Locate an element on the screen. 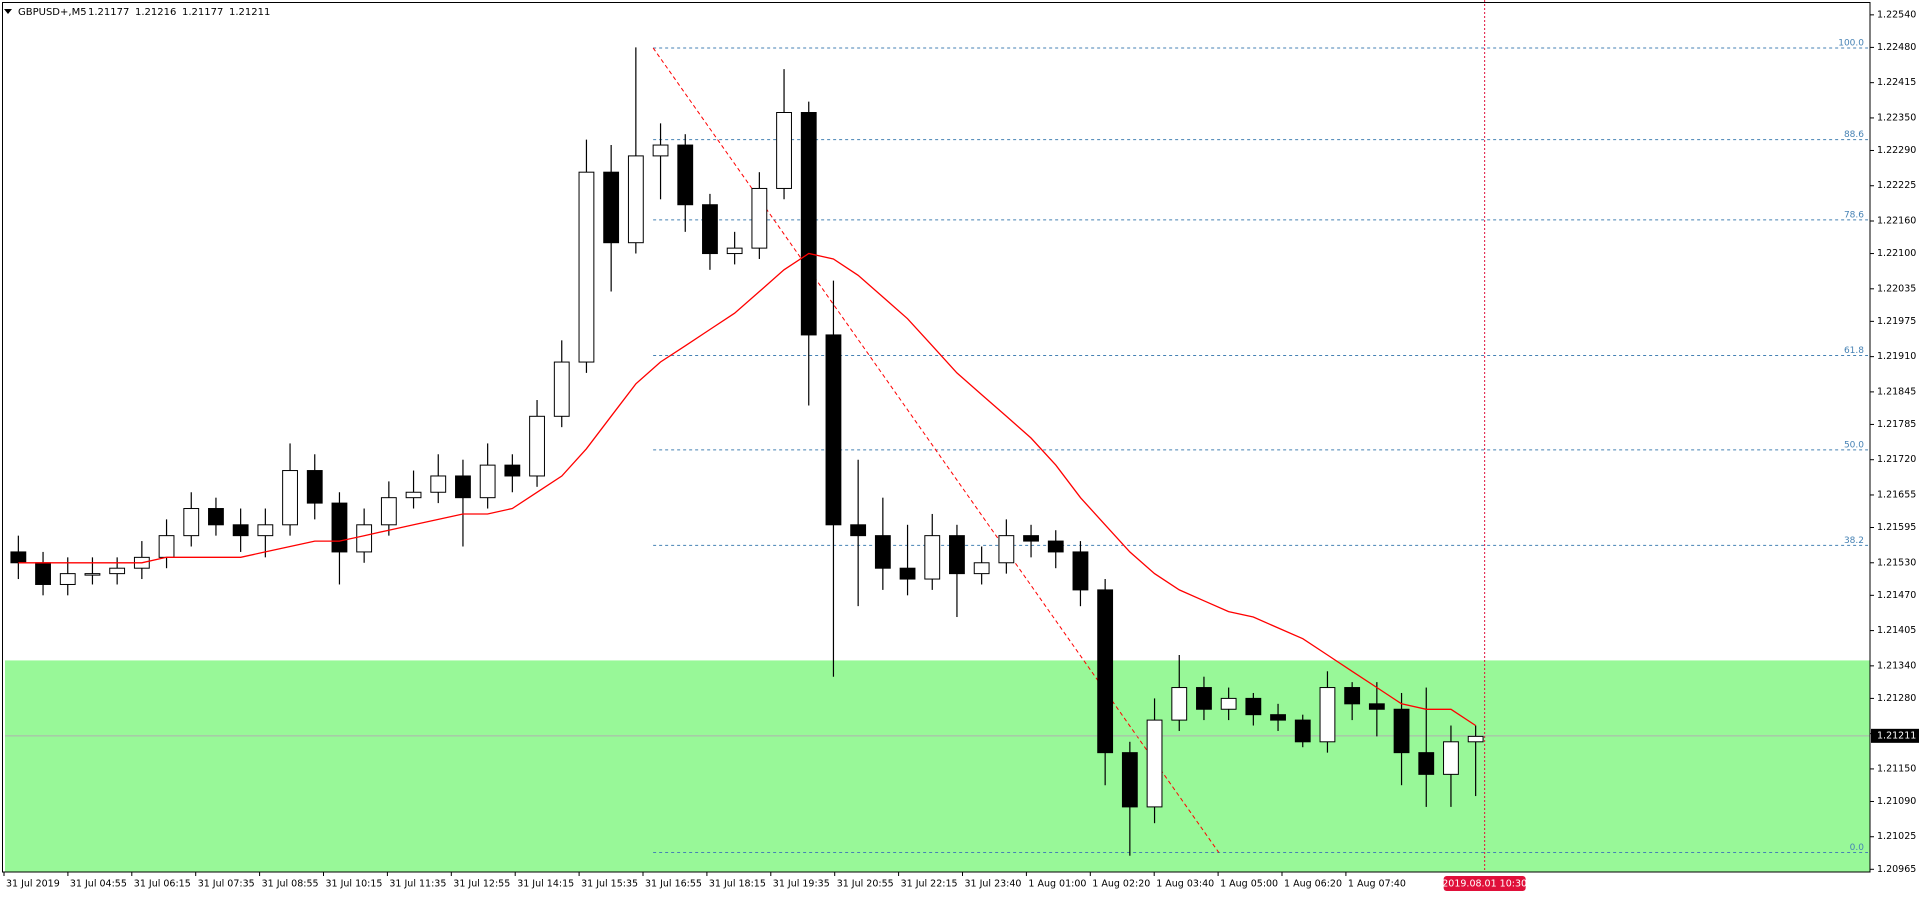 The height and width of the screenshot is (897, 1920). y-tick-label: 1.20965 is located at coordinates (1896, 869).